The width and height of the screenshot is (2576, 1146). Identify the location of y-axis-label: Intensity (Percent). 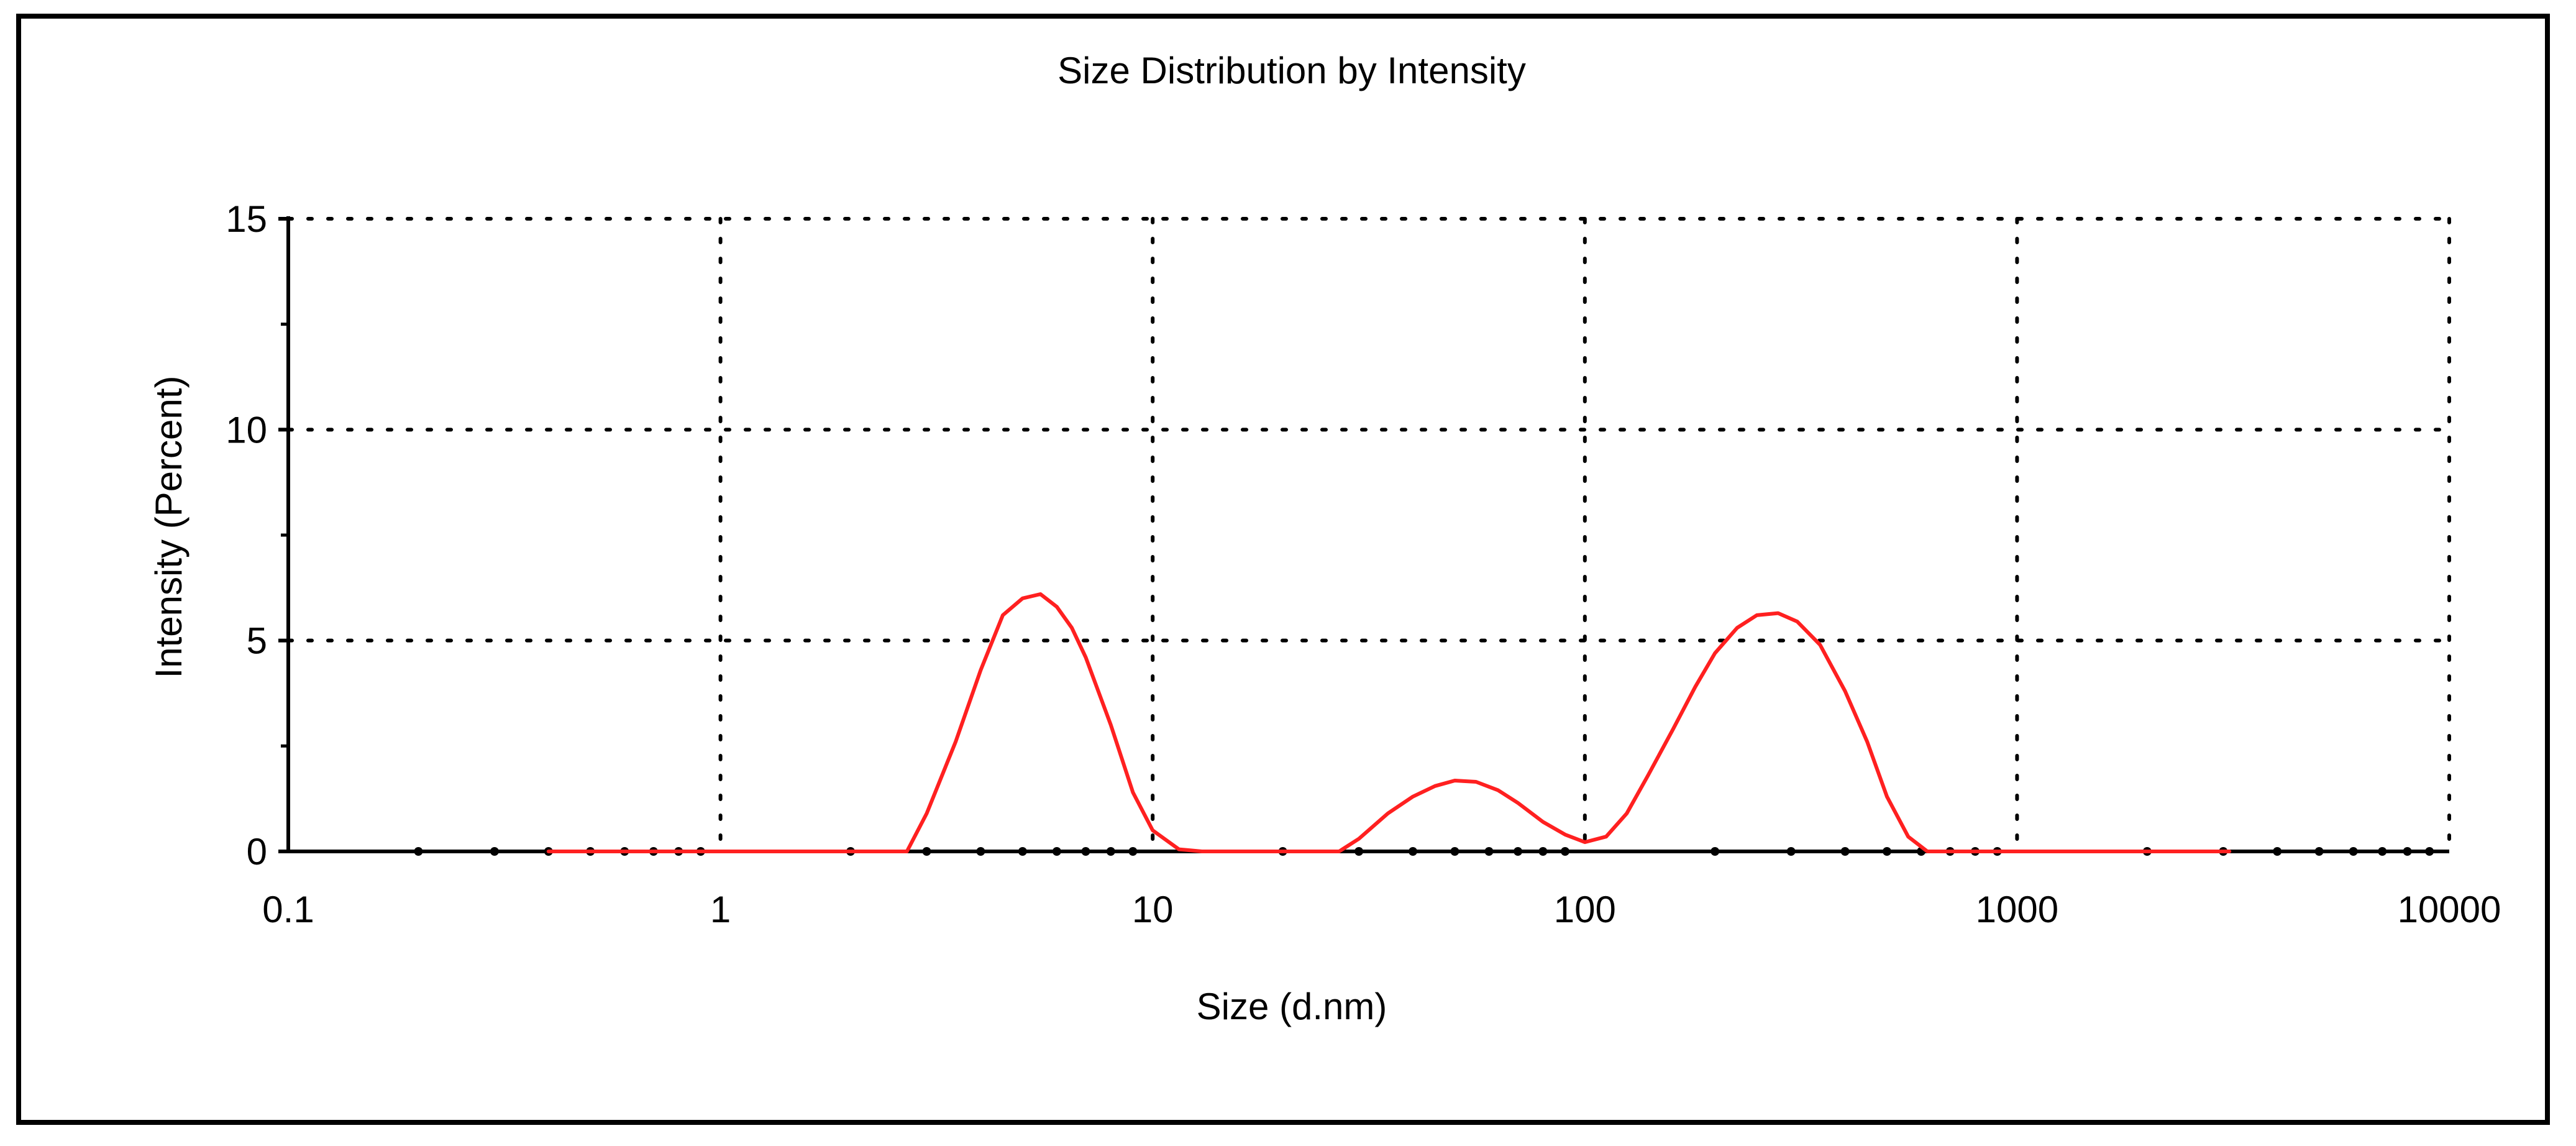
(169, 527).